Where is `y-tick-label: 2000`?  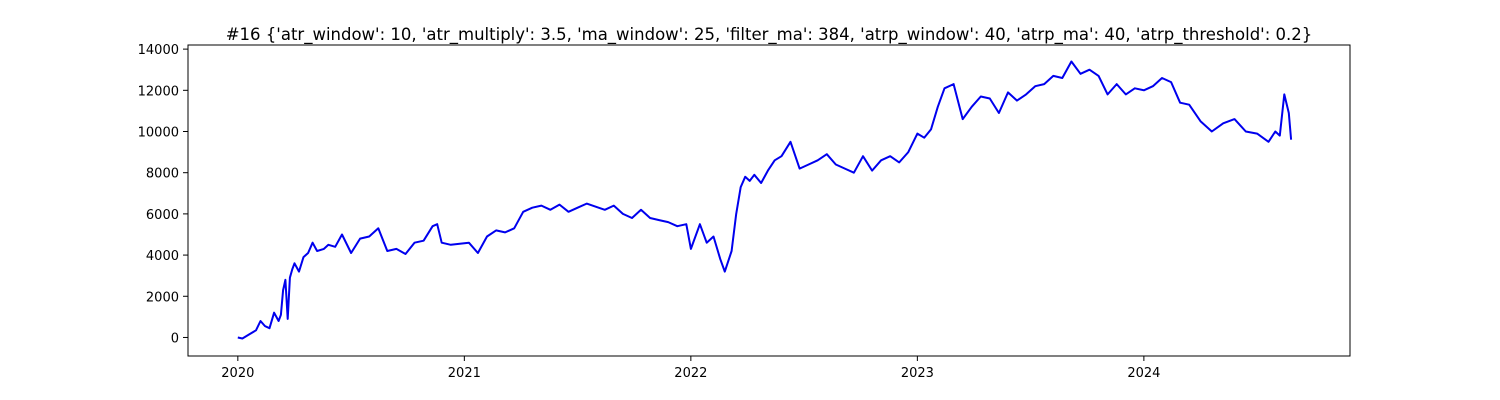
y-tick-label: 2000 is located at coordinates (162, 297).